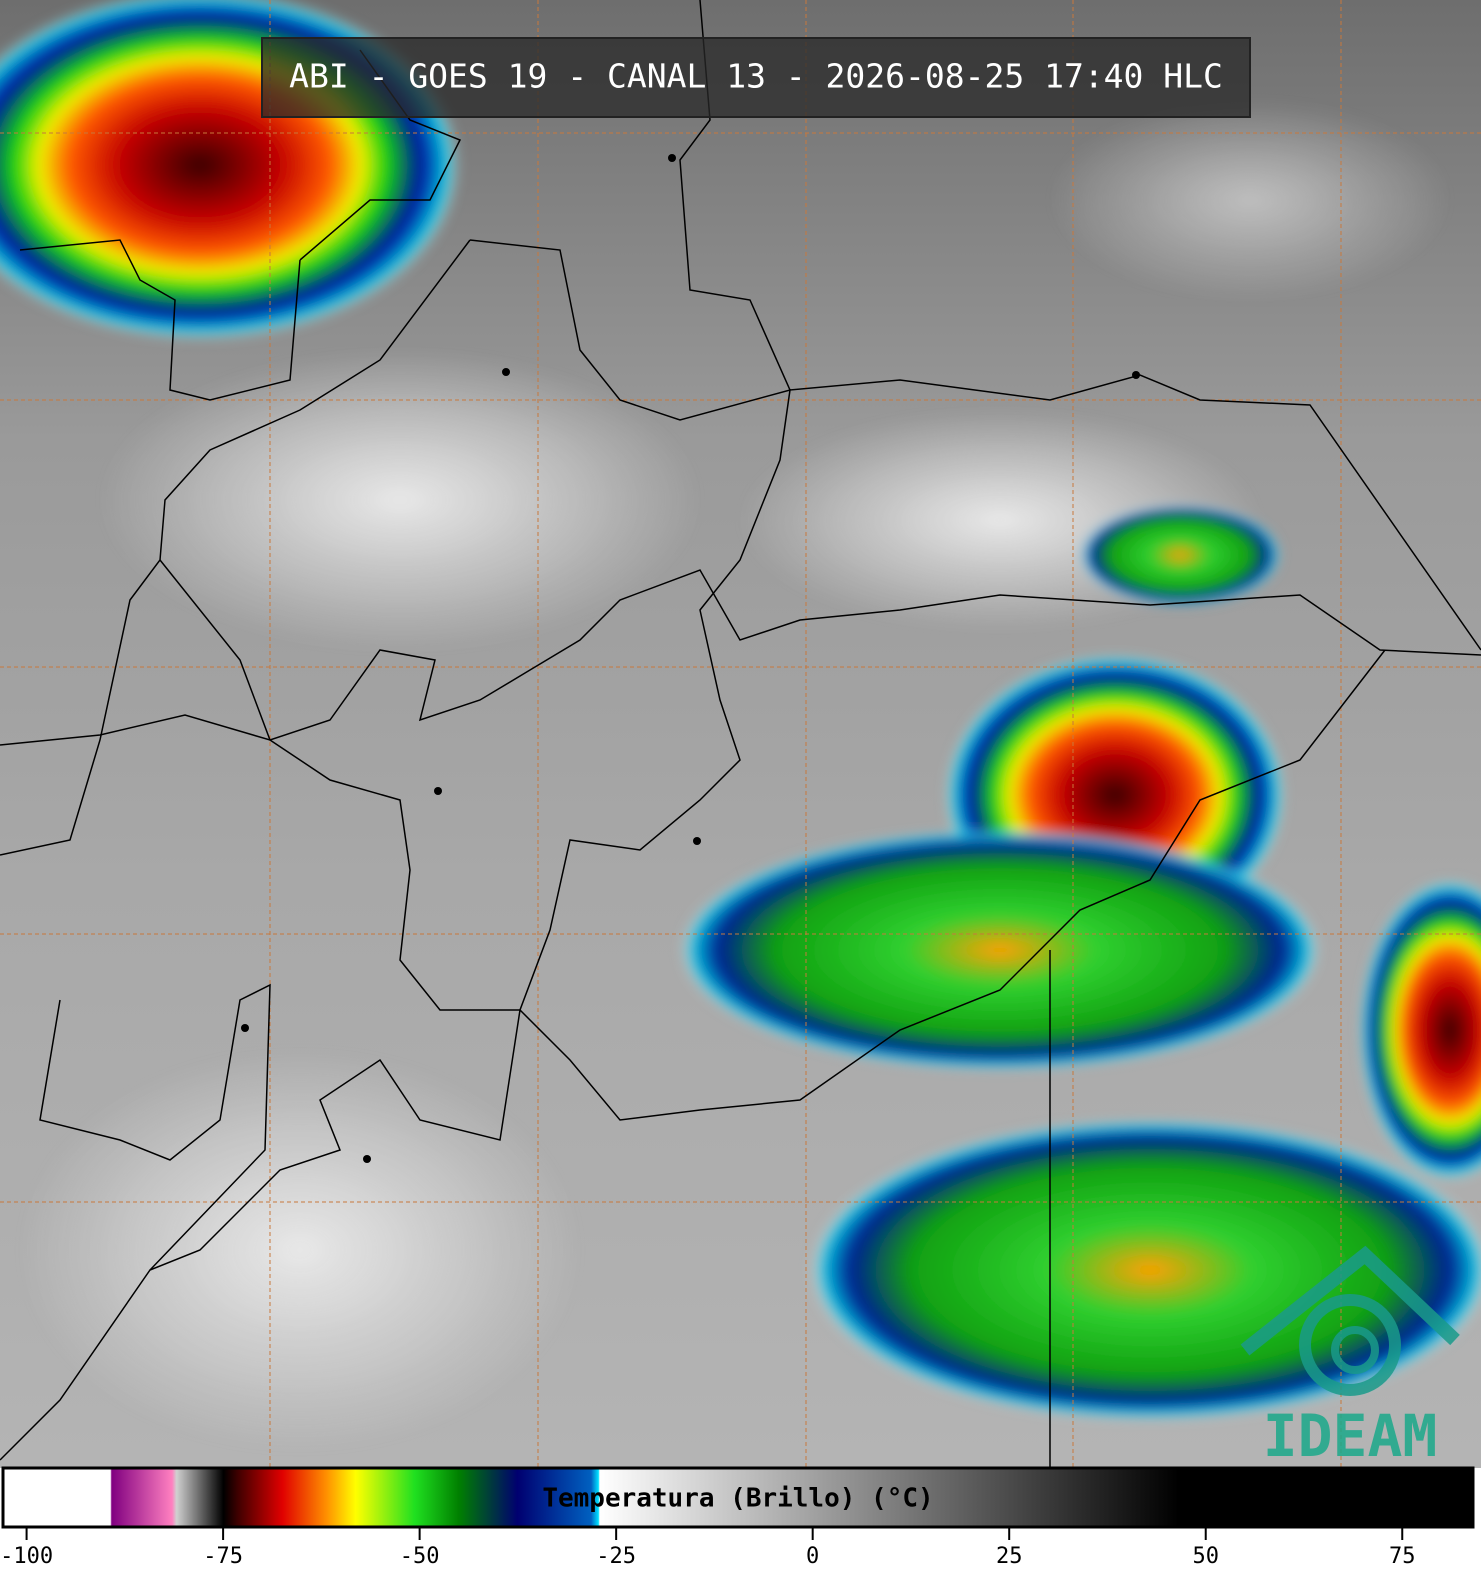  What do you see at coordinates (616, 1556) in the screenshot?
I see `tick-label: -25` at bounding box center [616, 1556].